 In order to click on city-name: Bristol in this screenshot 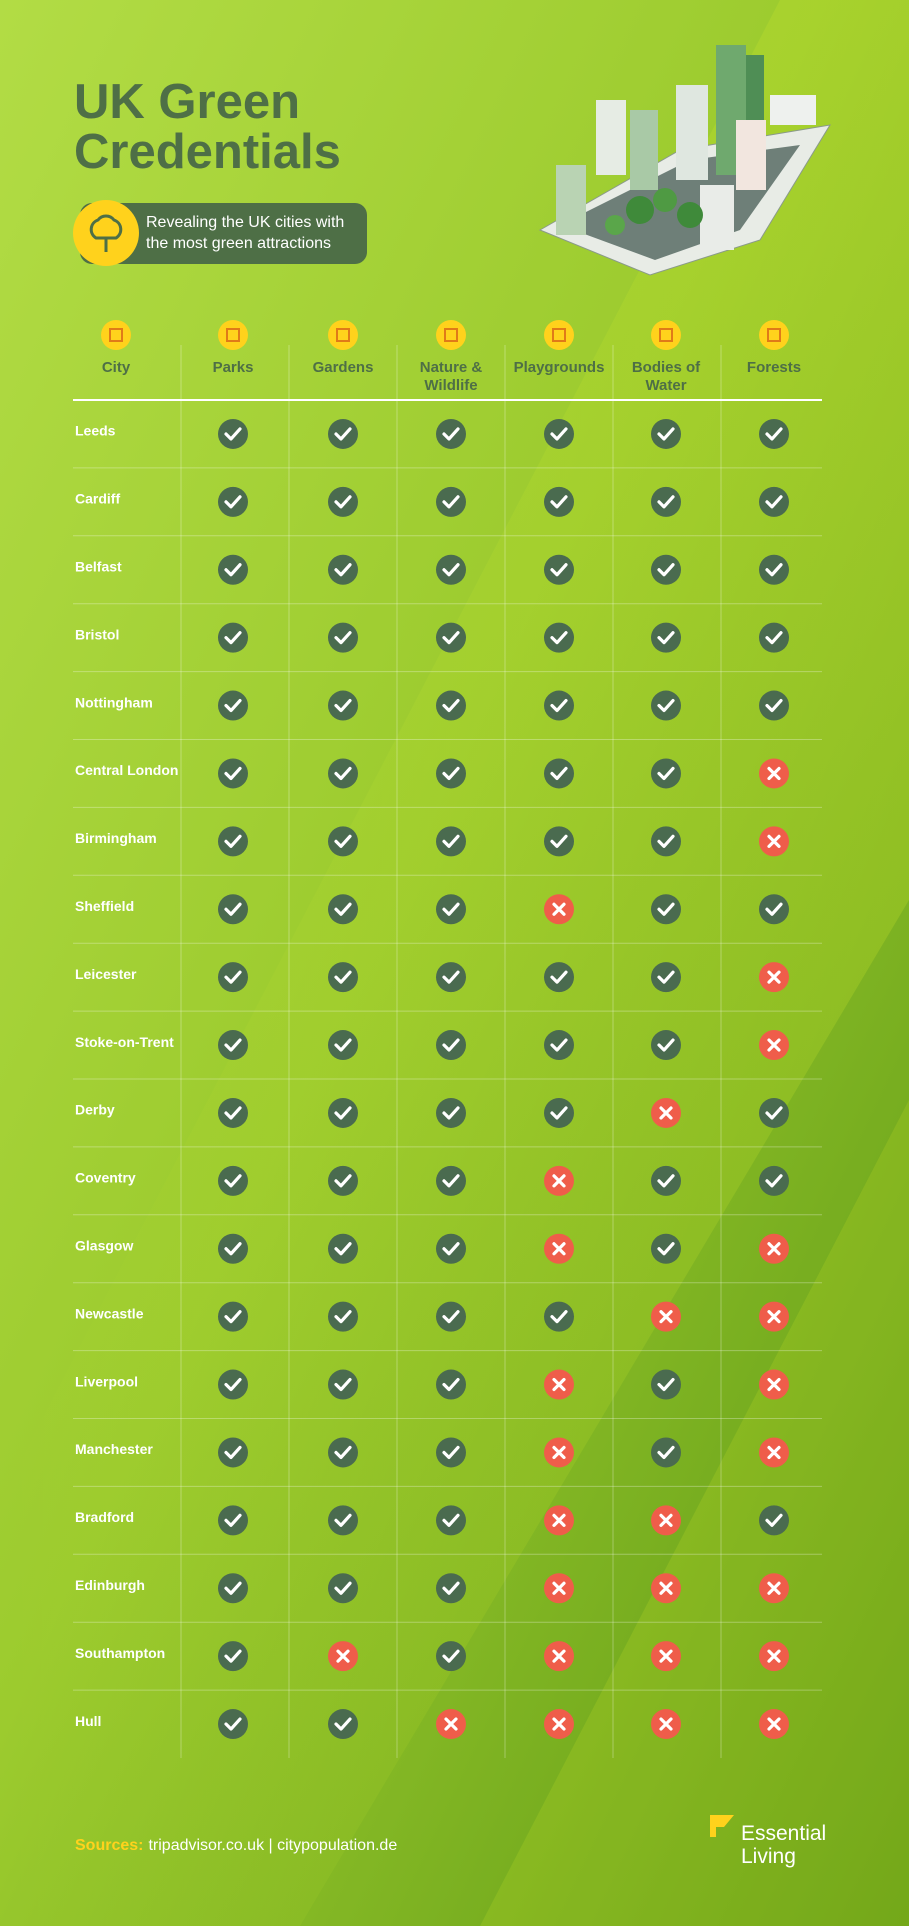, I will do `click(97, 634)`.